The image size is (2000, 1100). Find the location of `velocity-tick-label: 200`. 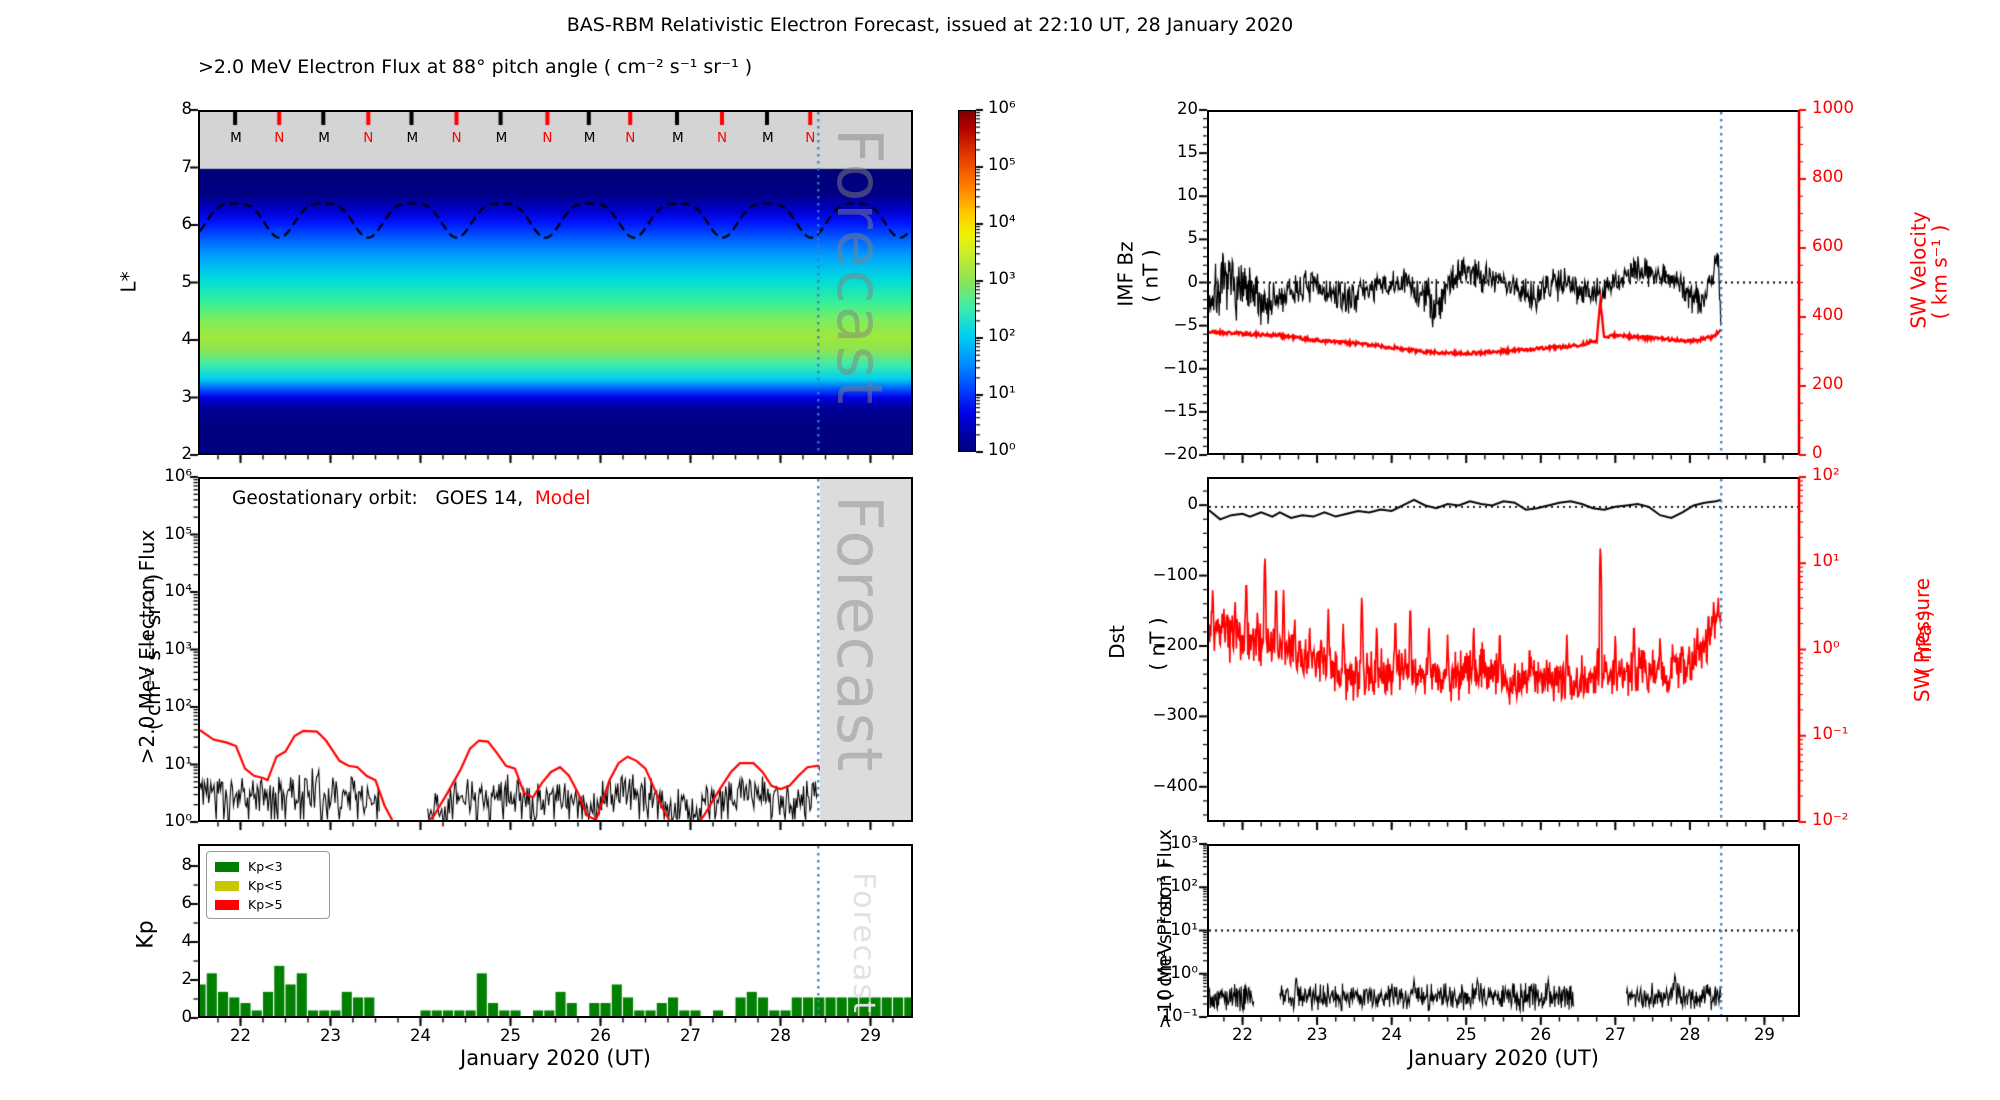

velocity-tick-label: 200 is located at coordinates (1828, 383).